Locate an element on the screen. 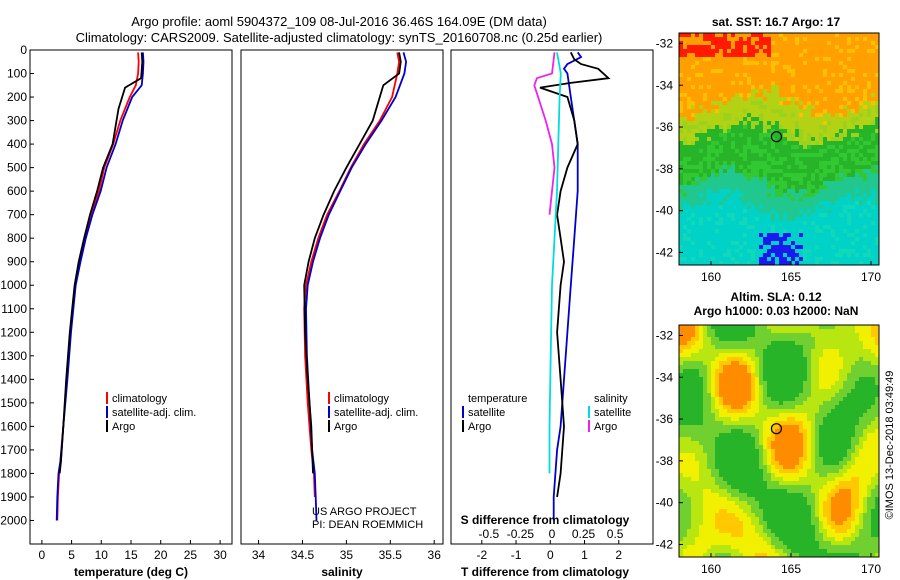  map-y-tick-label: -32 is located at coordinates (665, 43).